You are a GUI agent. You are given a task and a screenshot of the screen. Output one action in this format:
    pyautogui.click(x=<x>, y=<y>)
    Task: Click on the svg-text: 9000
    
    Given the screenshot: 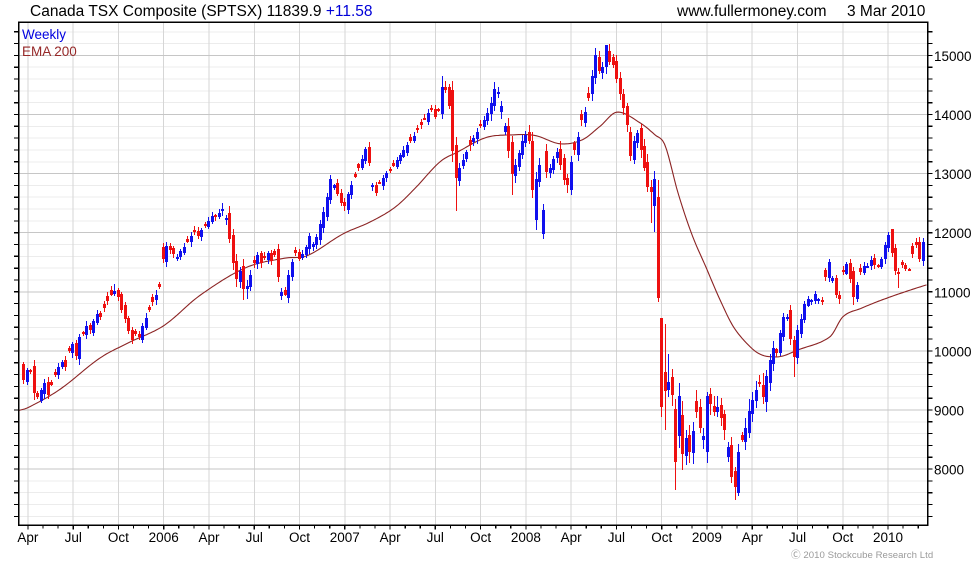 What is the action you would take?
    pyautogui.click(x=949, y=410)
    